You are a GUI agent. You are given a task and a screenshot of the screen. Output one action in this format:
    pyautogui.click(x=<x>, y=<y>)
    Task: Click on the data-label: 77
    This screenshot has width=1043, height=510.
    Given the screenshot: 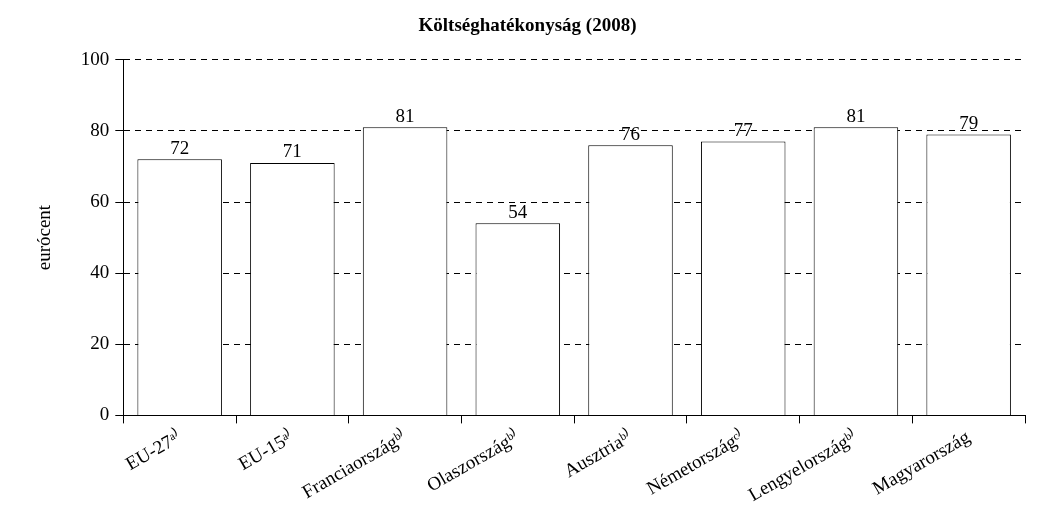 What is the action you would take?
    pyautogui.click(x=743, y=130)
    